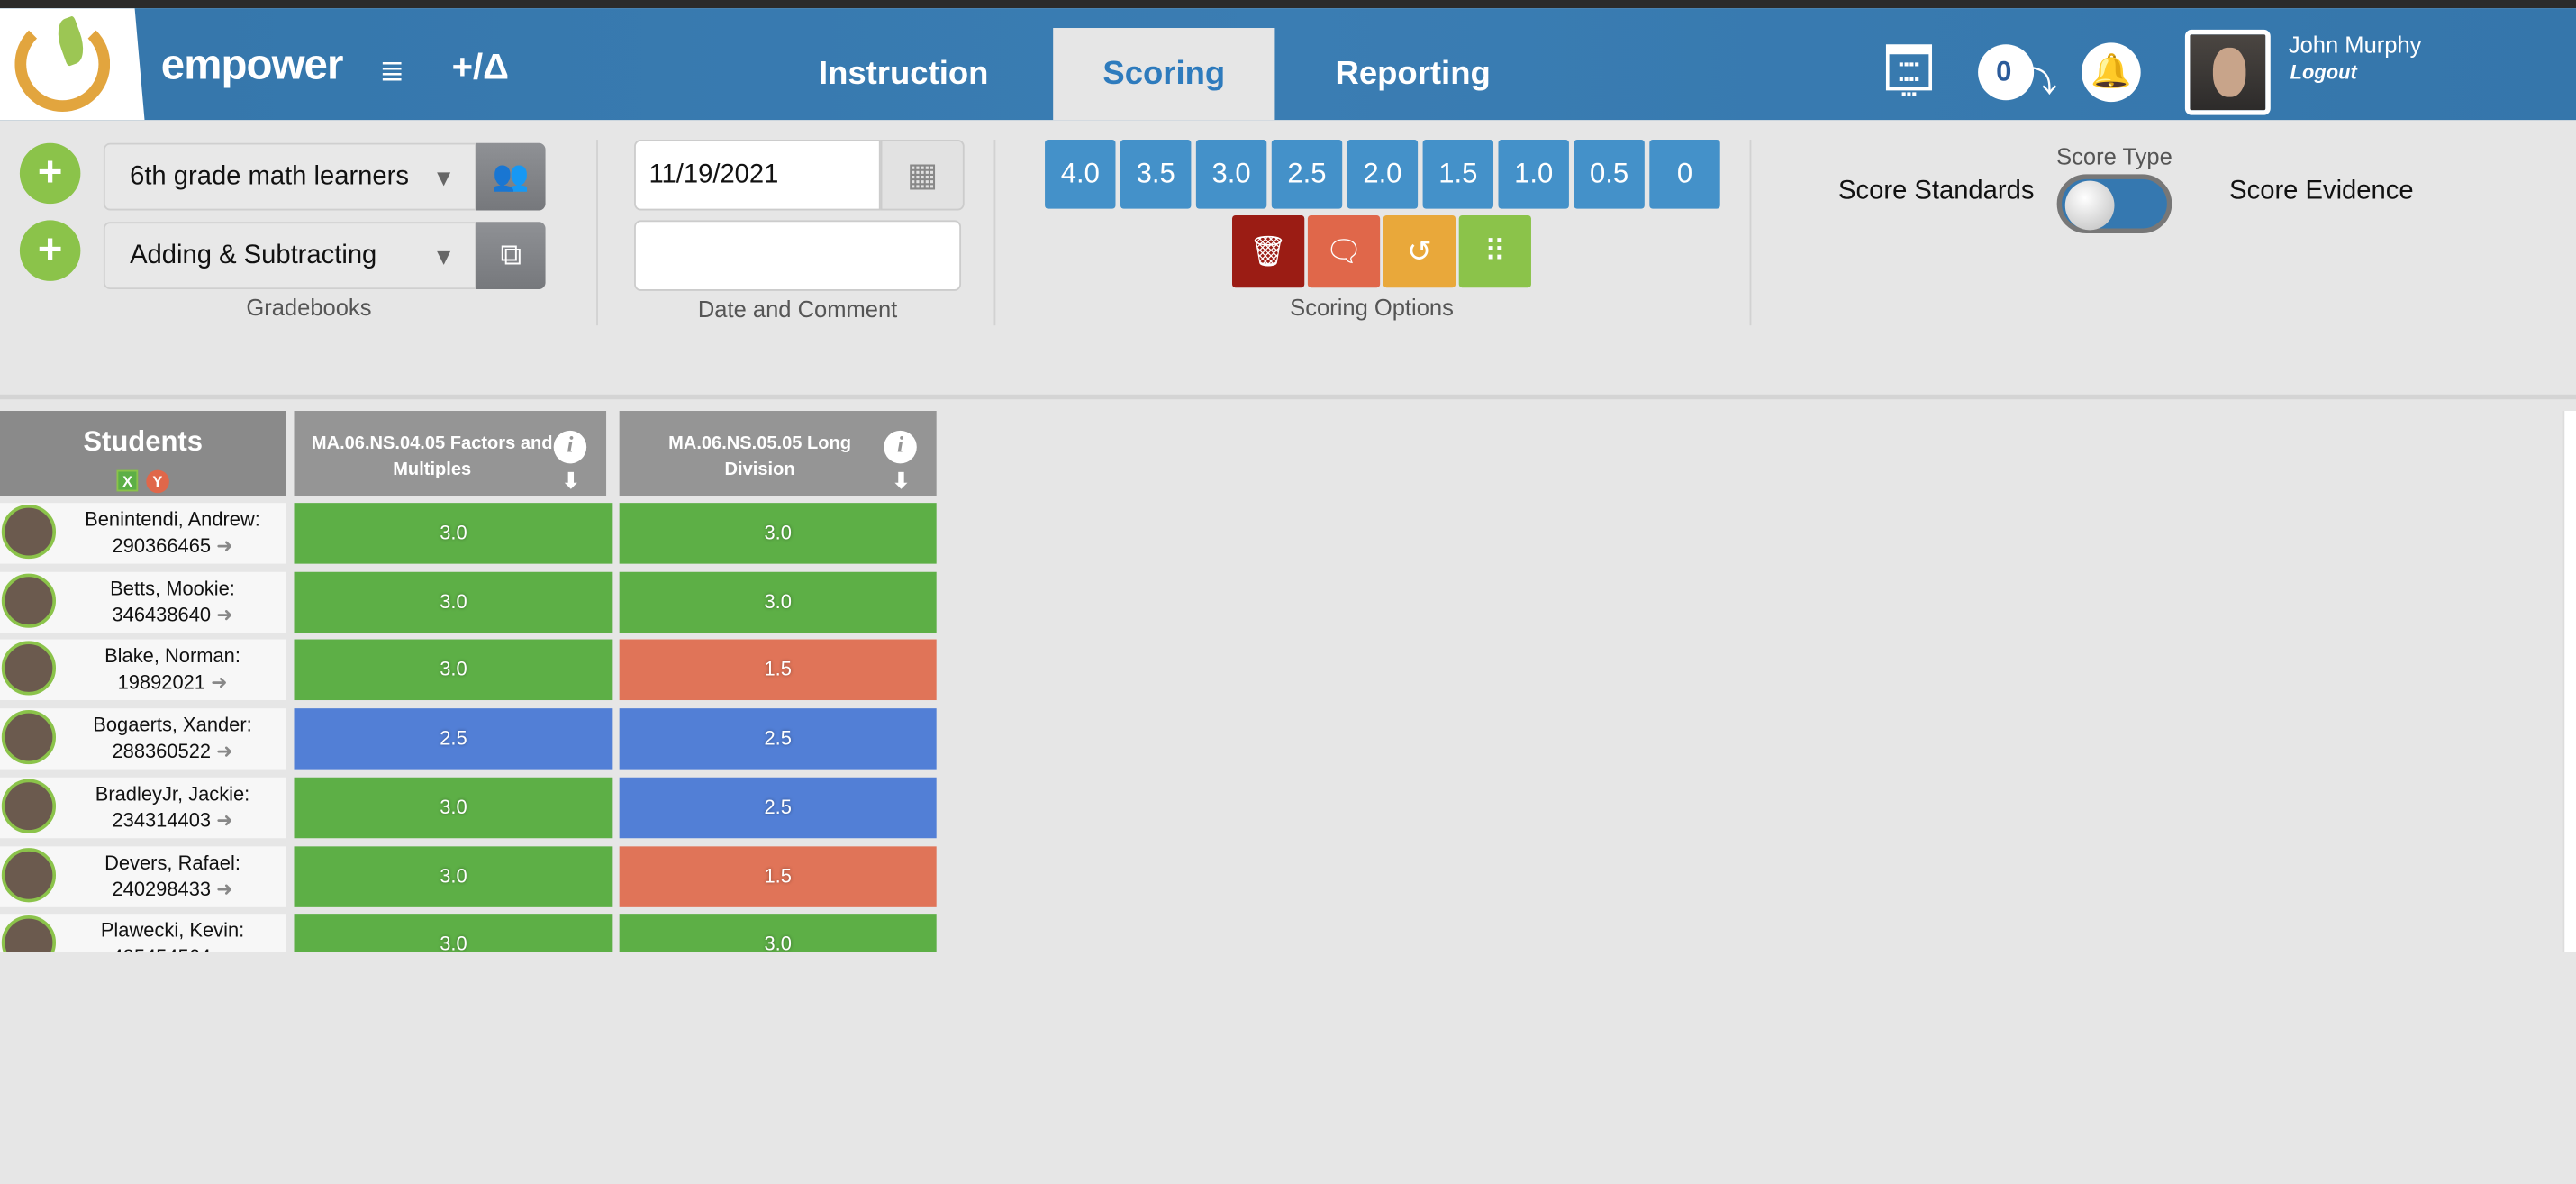  What do you see at coordinates (2227, 72) in the screenshot?
I see `user-avatar` at bounding box center [2227, 72].